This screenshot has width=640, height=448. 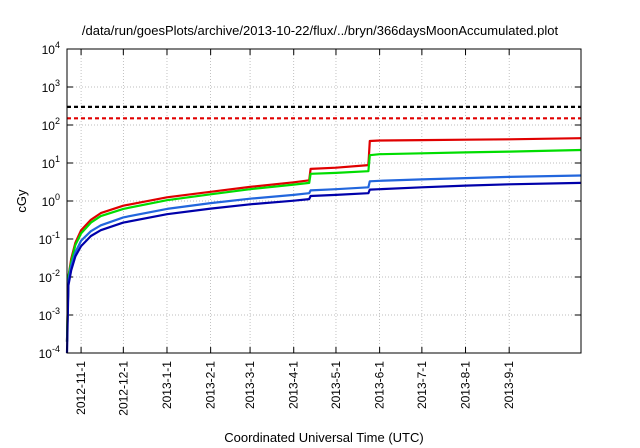 What do you see at coordinates (49, 238) in the screenshot?
I see `y-tick-label: 10⁻¹` at bounding box center [49, 238].